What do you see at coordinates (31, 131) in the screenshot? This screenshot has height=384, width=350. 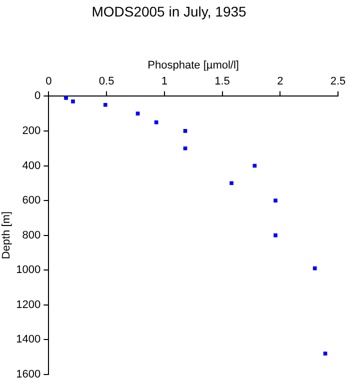 I see `y-tick-label: 200` at bounding box center [31, 131].